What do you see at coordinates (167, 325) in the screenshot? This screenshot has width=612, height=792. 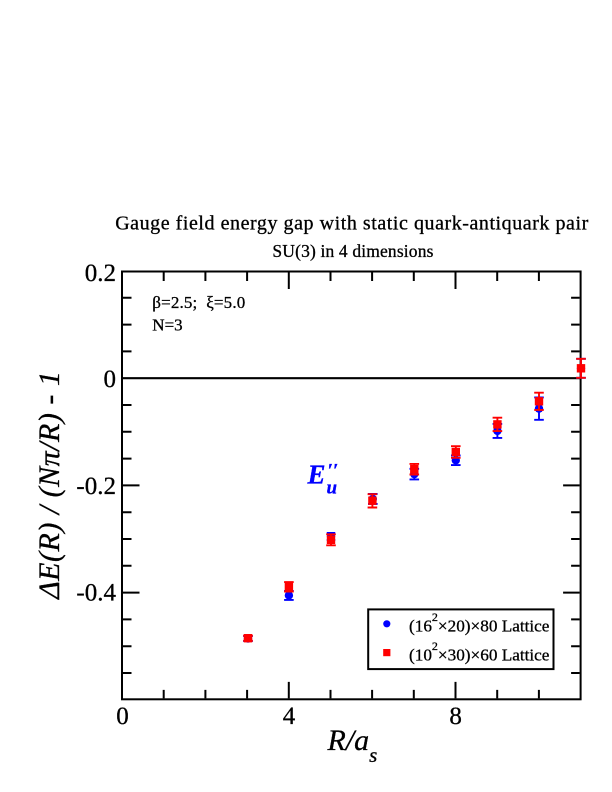 I see `svg-text: N=3` at bounding box center [167, 325].